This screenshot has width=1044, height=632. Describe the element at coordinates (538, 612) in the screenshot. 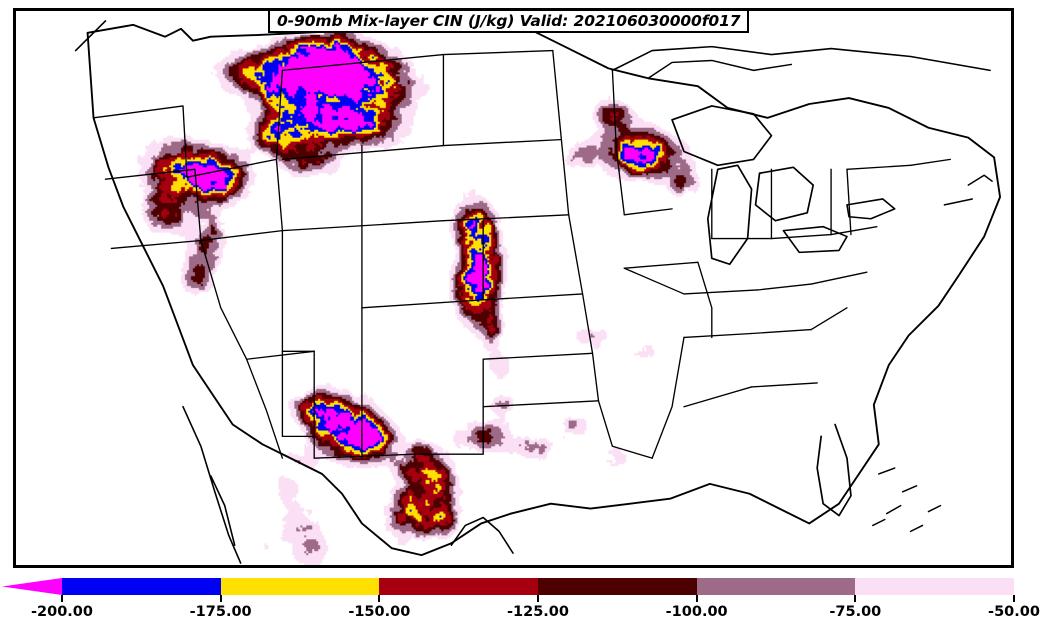

I see `colorbar-tick-label: -125.00` at that location.